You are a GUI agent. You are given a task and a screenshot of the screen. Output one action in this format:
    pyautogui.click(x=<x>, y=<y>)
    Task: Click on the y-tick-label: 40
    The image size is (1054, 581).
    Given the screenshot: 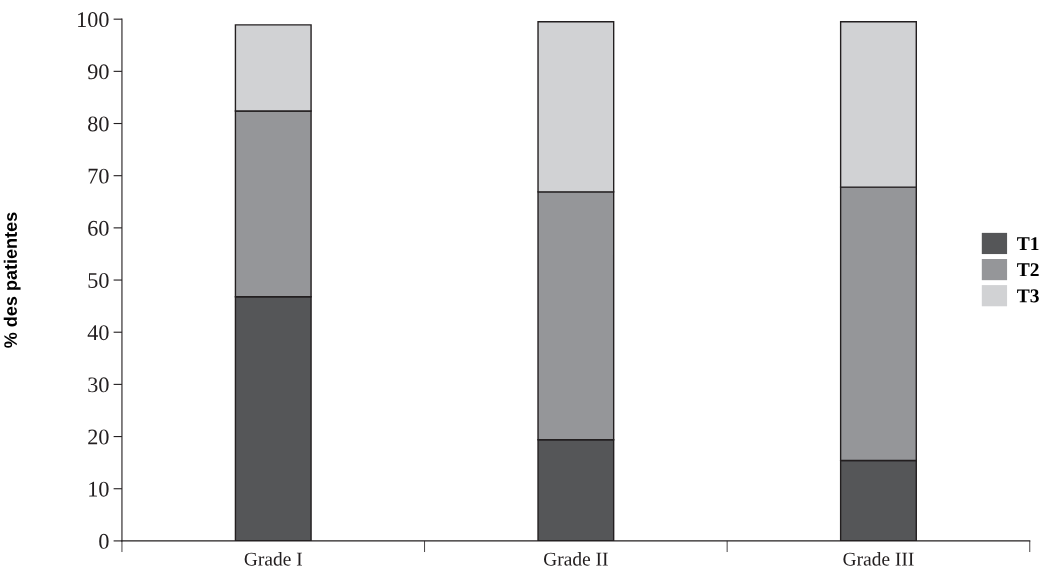 What is the action you would take?
    pyautogui.click(x=98, y=333)
    